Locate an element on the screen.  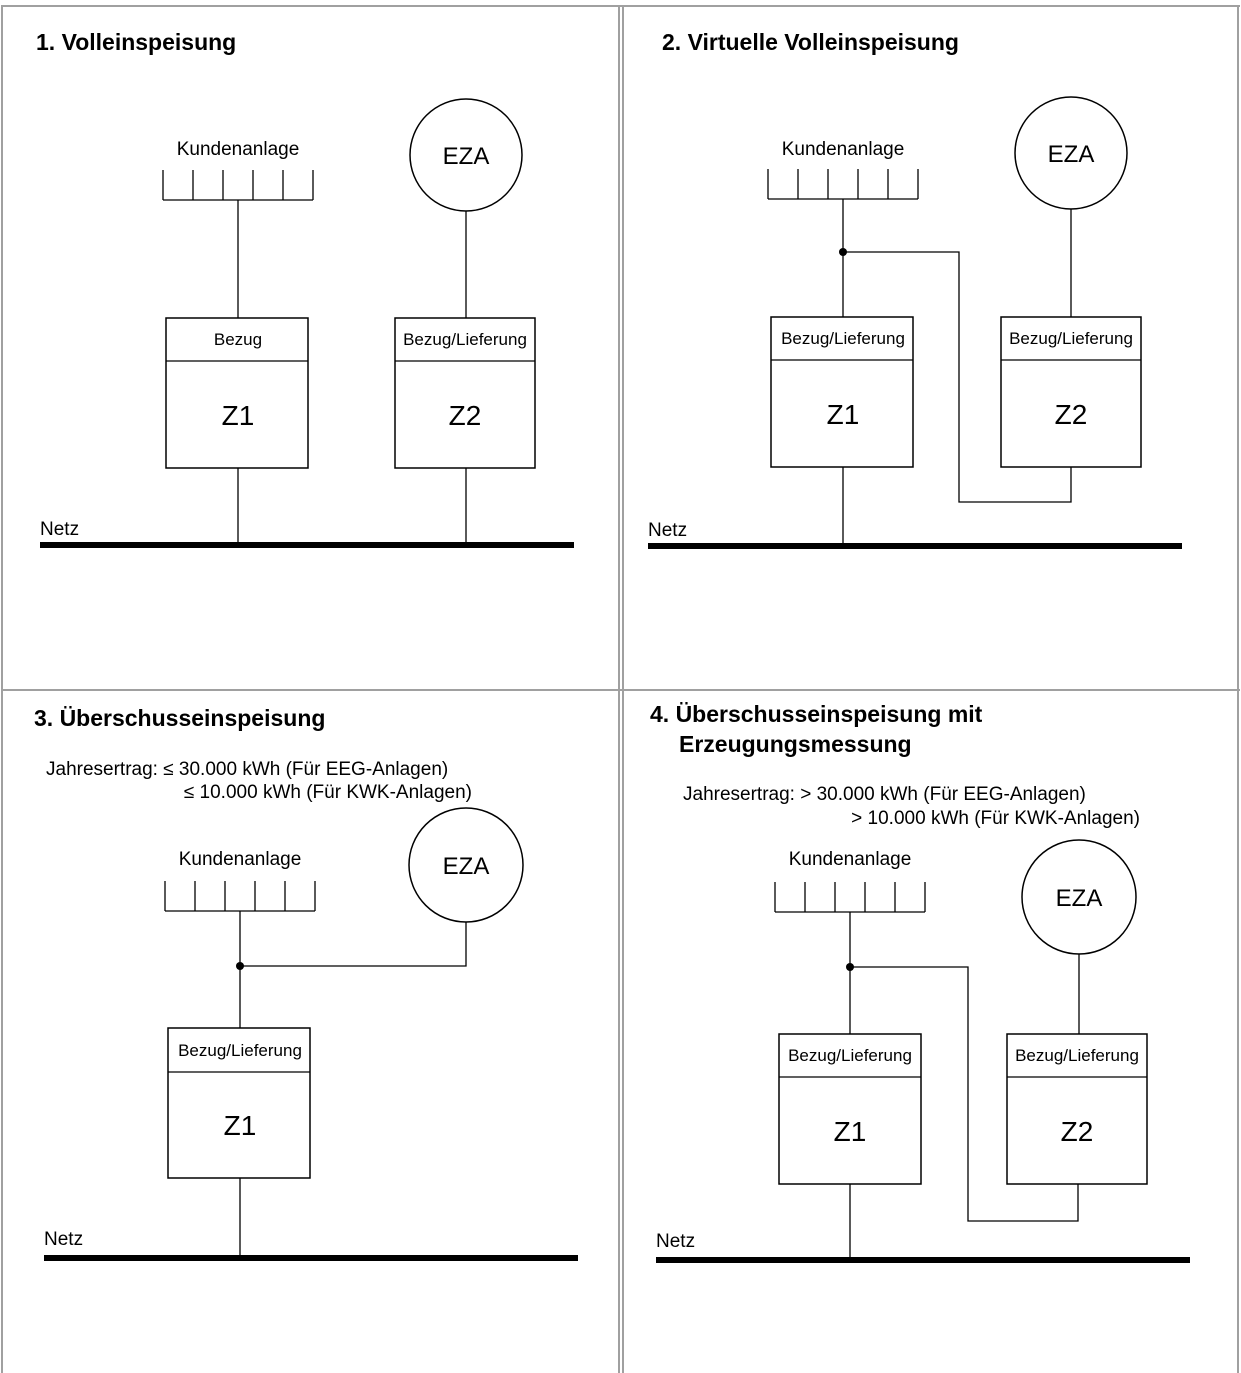
panel-title: 1. Volleinspeisung is located at coordinates (136, 42).